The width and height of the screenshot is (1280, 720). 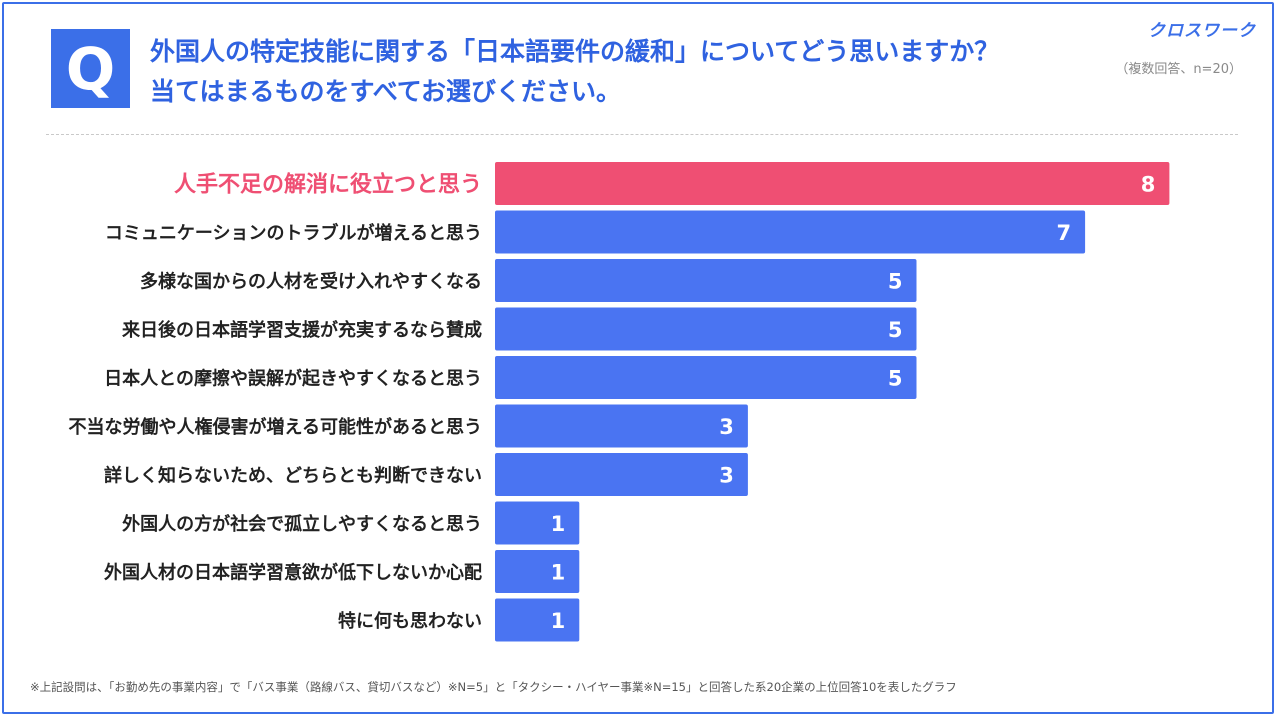 What do you see at coordinates (293, 379) in the screenshot?
I see `category-label-5: 日本人との摩擦や誤解が起きやすくなると思う` at bounding box center [293, 379].